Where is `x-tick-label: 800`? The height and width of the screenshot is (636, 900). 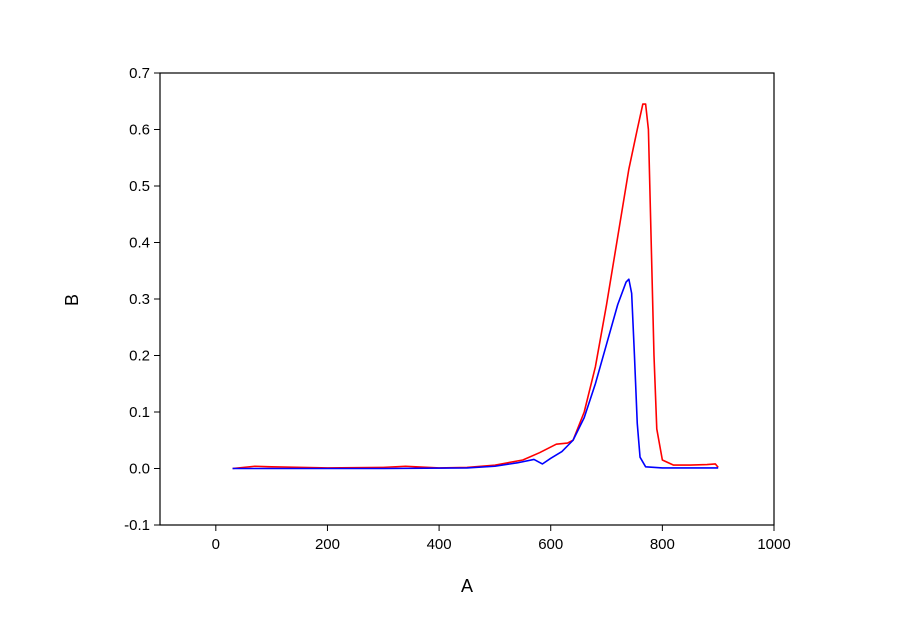
x-tick-label: 800 is located at coordinates (662, 544).